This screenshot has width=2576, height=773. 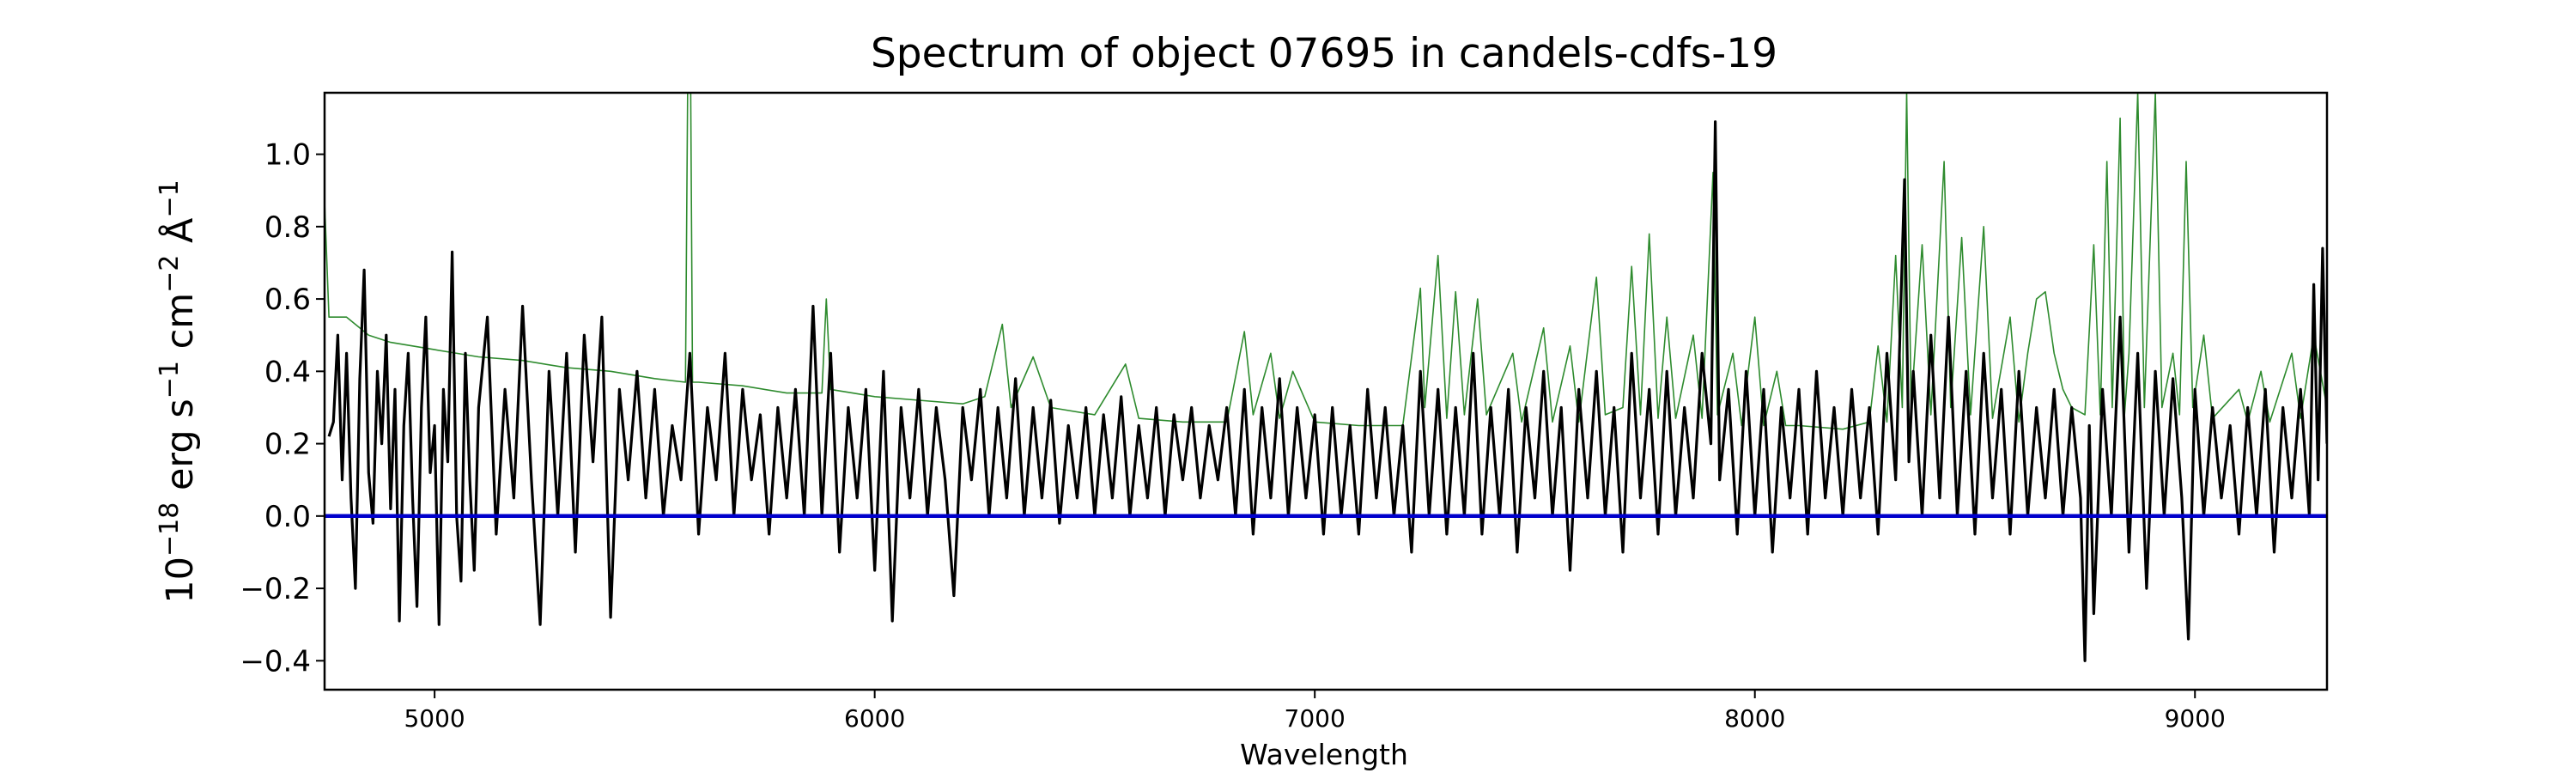 What do you see at coordinates (434, 718) in the screenshot?
I see `x-tick-label: 5000` at bounding box center [434, 718].